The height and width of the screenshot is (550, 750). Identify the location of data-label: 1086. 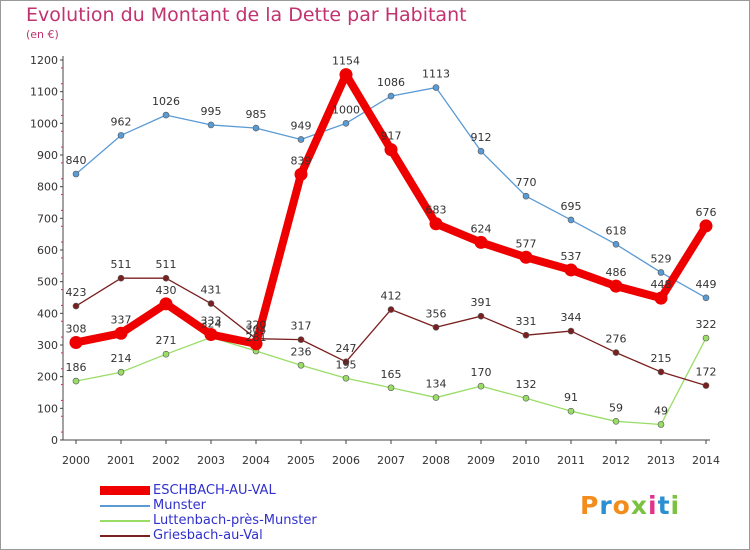
(391, 82).